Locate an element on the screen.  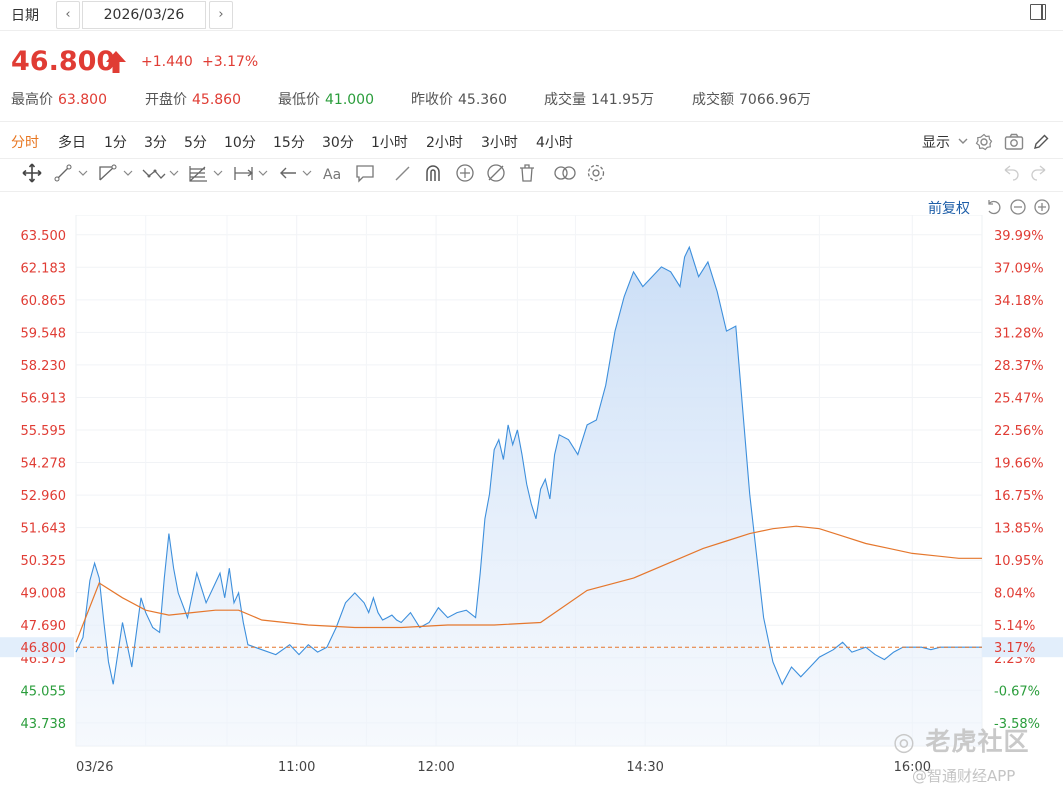
zoom-out-icon is located at coordinates (1018, 207).